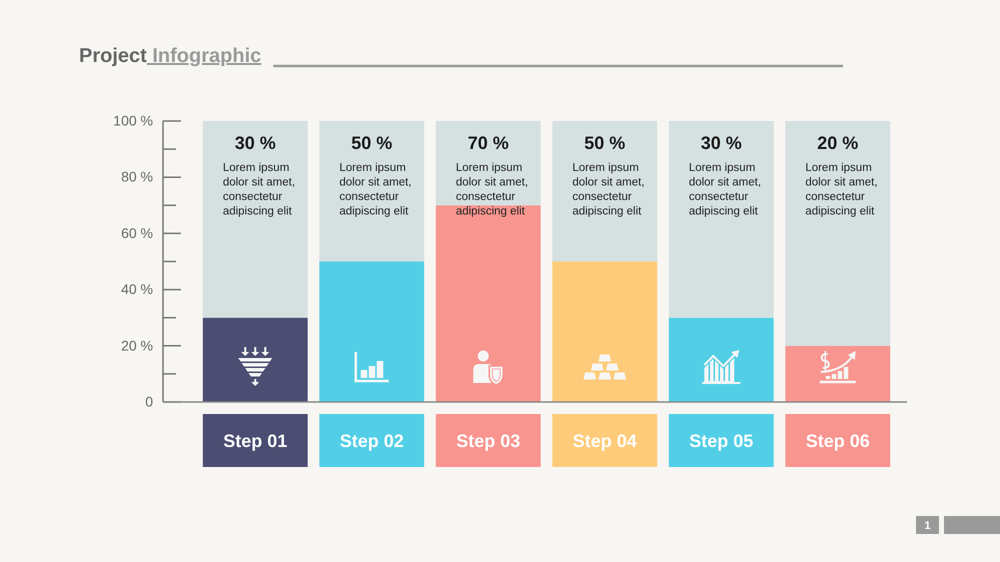 The width and height of the screenshot is (1000, 562). Describe the element at coordinates (372, 441) in the screenshot. I see `x-tick-label: Step 02` at that location.